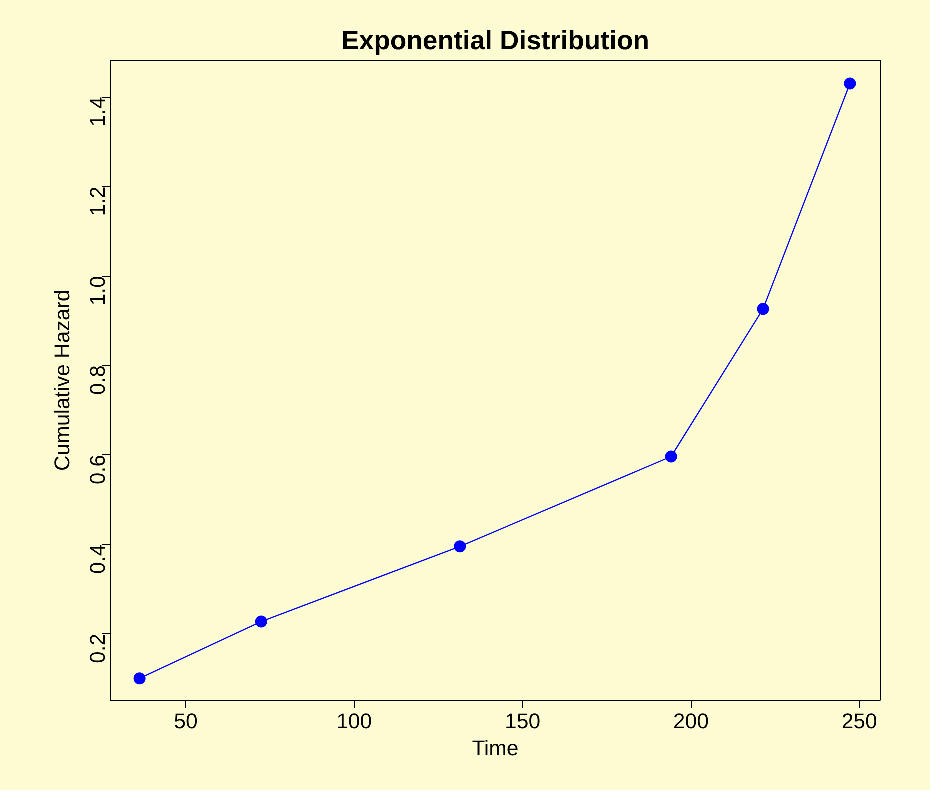 This screenshot has height=800, width=943. I want to click on y-tick-label: 1.2, so click(98, 201).